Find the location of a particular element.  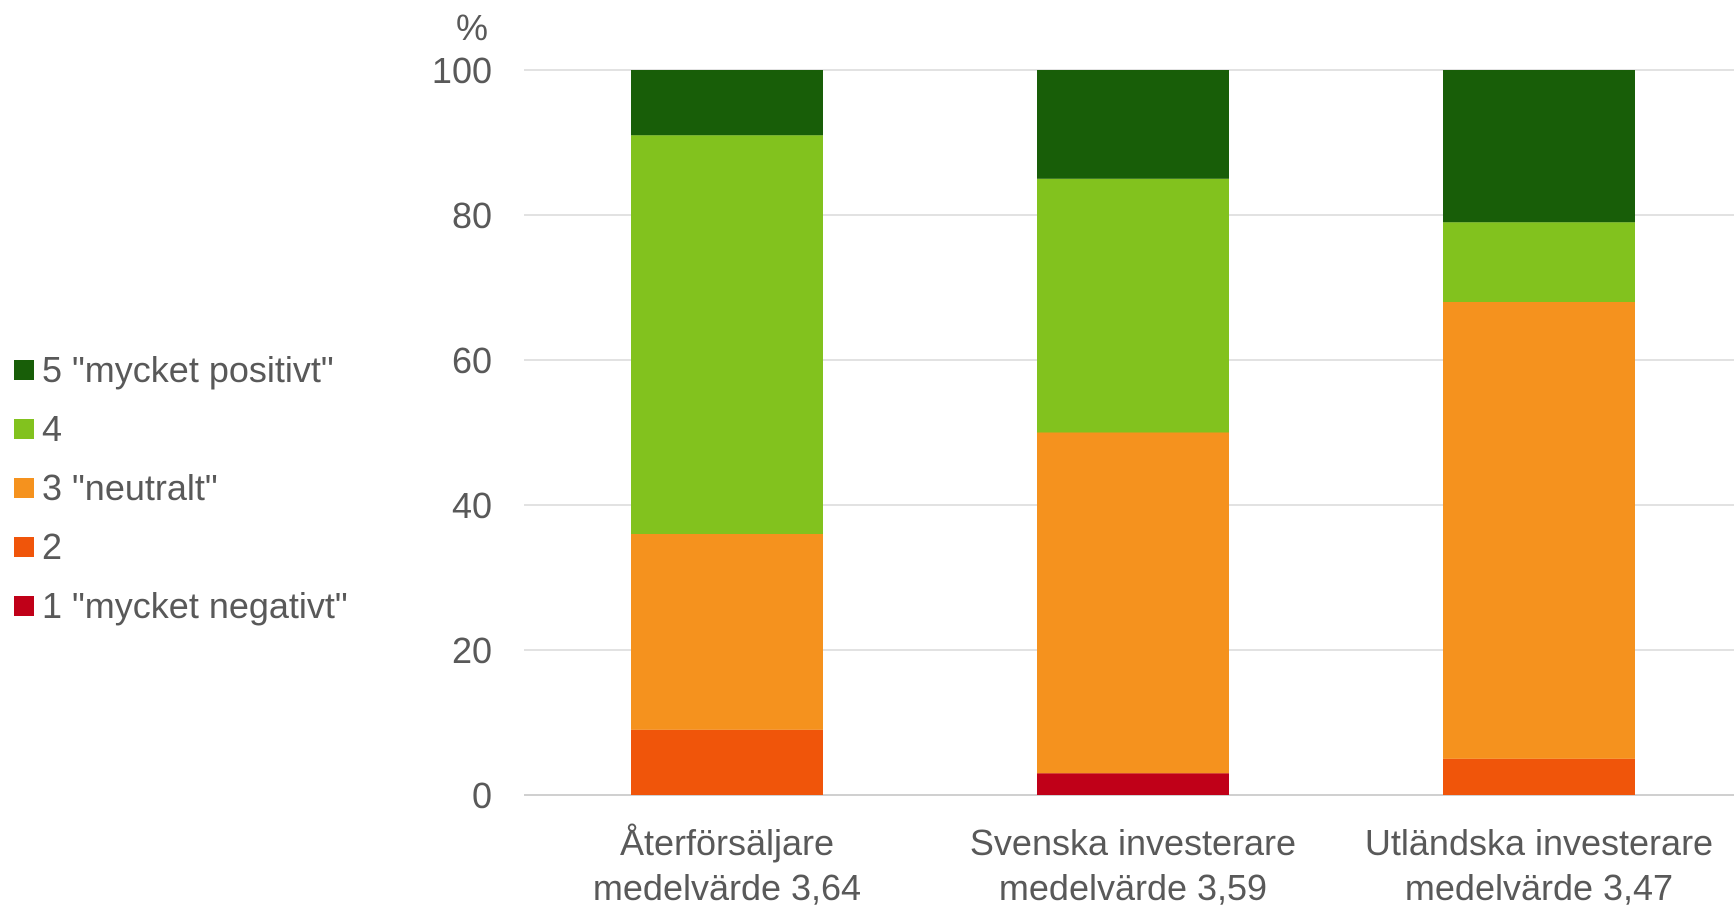

x-category-label: Återförsäljare is located at coordinates (727, 842).